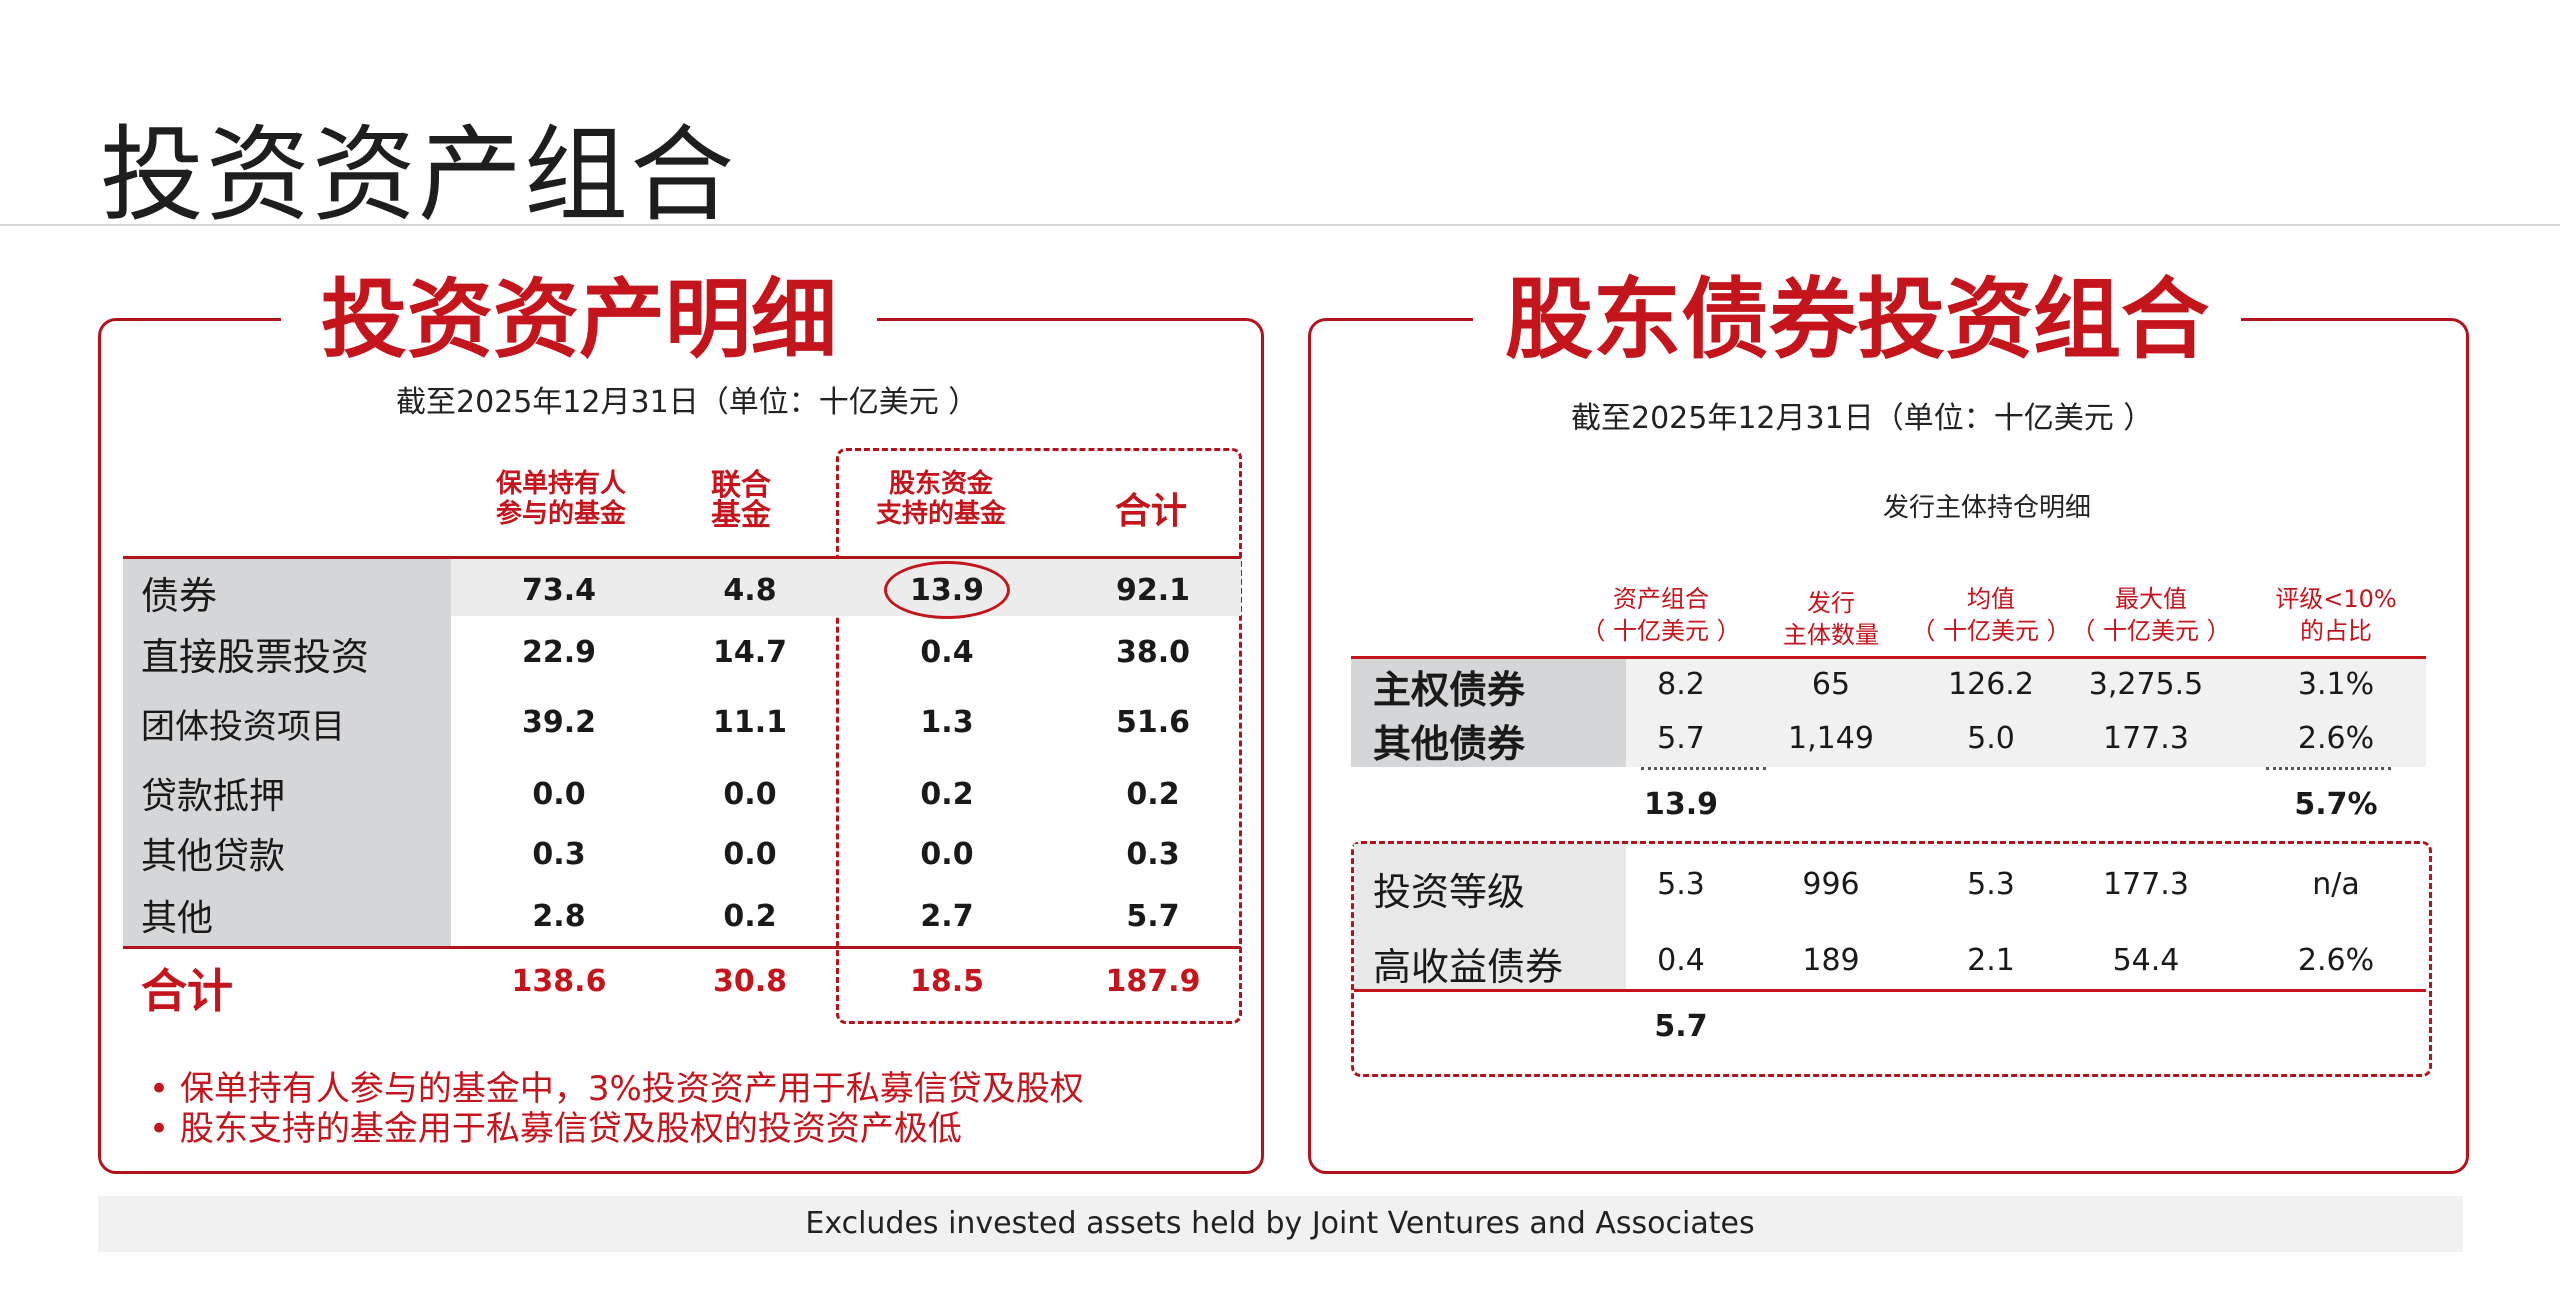 This screenshot has width=2560, height=1295. Describe the element at coordinates (947, 981) in the screenshot. I see `cell-total: 18.5` at that location.